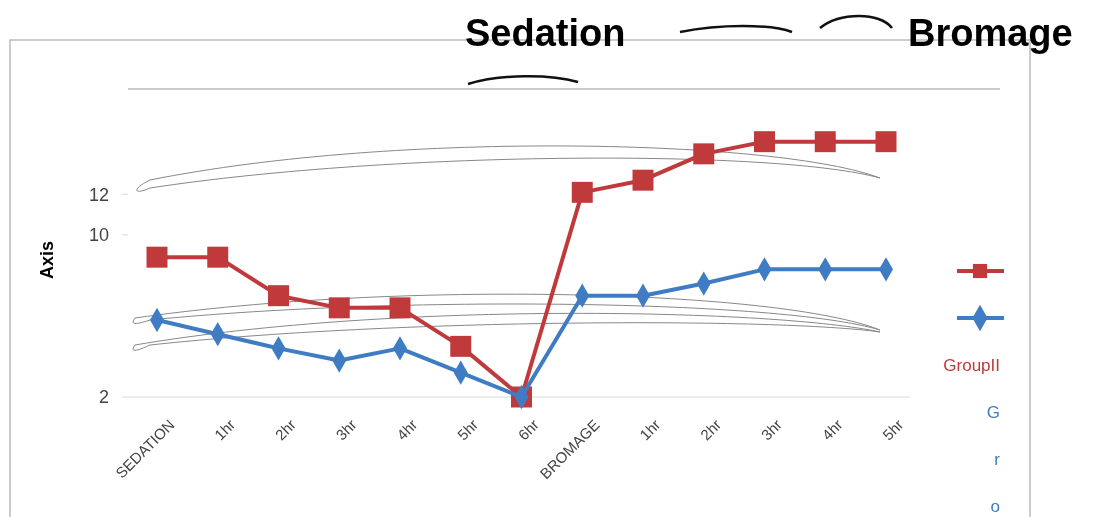 This screenshot has width=1118, height=517. Describe the element at coordinates (47, 260) in the screenshot. I see `y-axis-title: Axis` at that location.